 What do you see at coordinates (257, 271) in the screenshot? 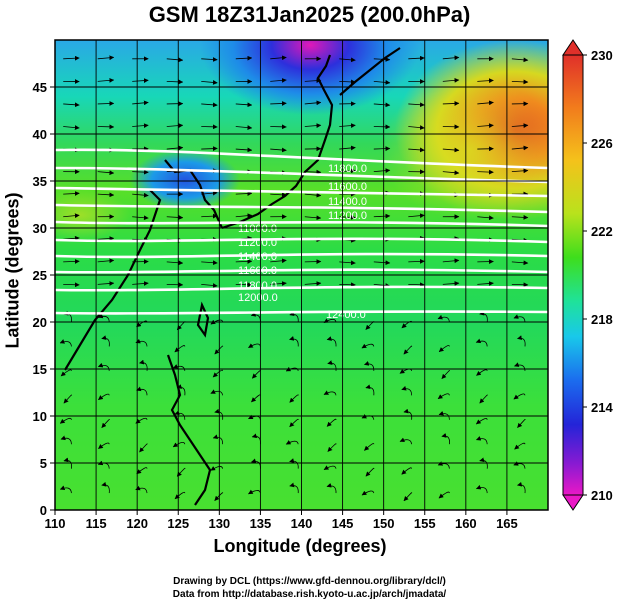
I see `contour-label: 11600.0` at bounding box center [257, 271].